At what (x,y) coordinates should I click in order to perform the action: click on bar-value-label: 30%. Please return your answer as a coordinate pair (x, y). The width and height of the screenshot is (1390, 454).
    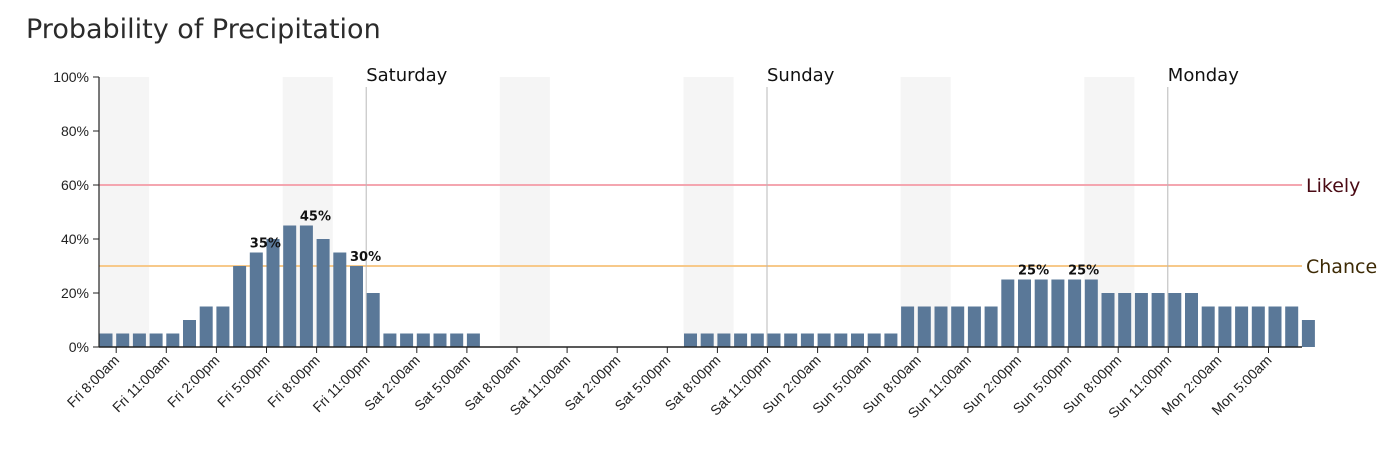
    Looking at the image, I should click on (365, 257).